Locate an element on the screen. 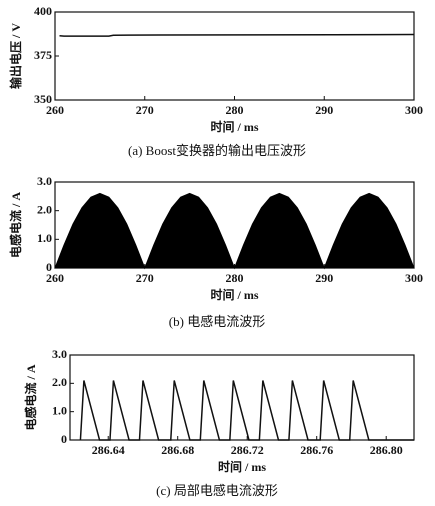 The width and height of the screenshot is (435, 506). caption: (c) 局部电感电流波形 is located at coordinates (217, 490).